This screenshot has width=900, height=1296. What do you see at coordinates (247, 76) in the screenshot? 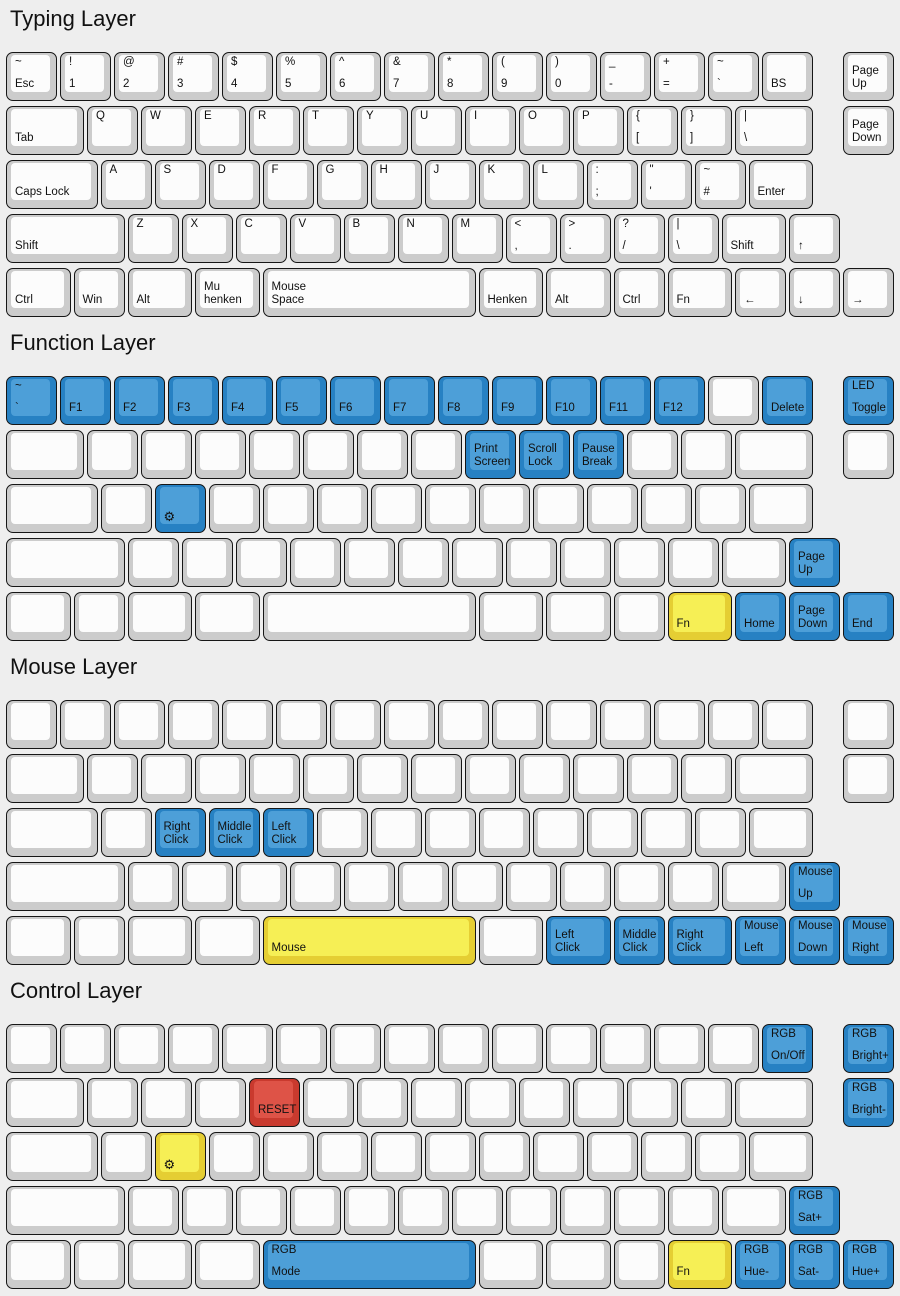
I see `key-dollar-4: $4` at bounding box center [247, 76].